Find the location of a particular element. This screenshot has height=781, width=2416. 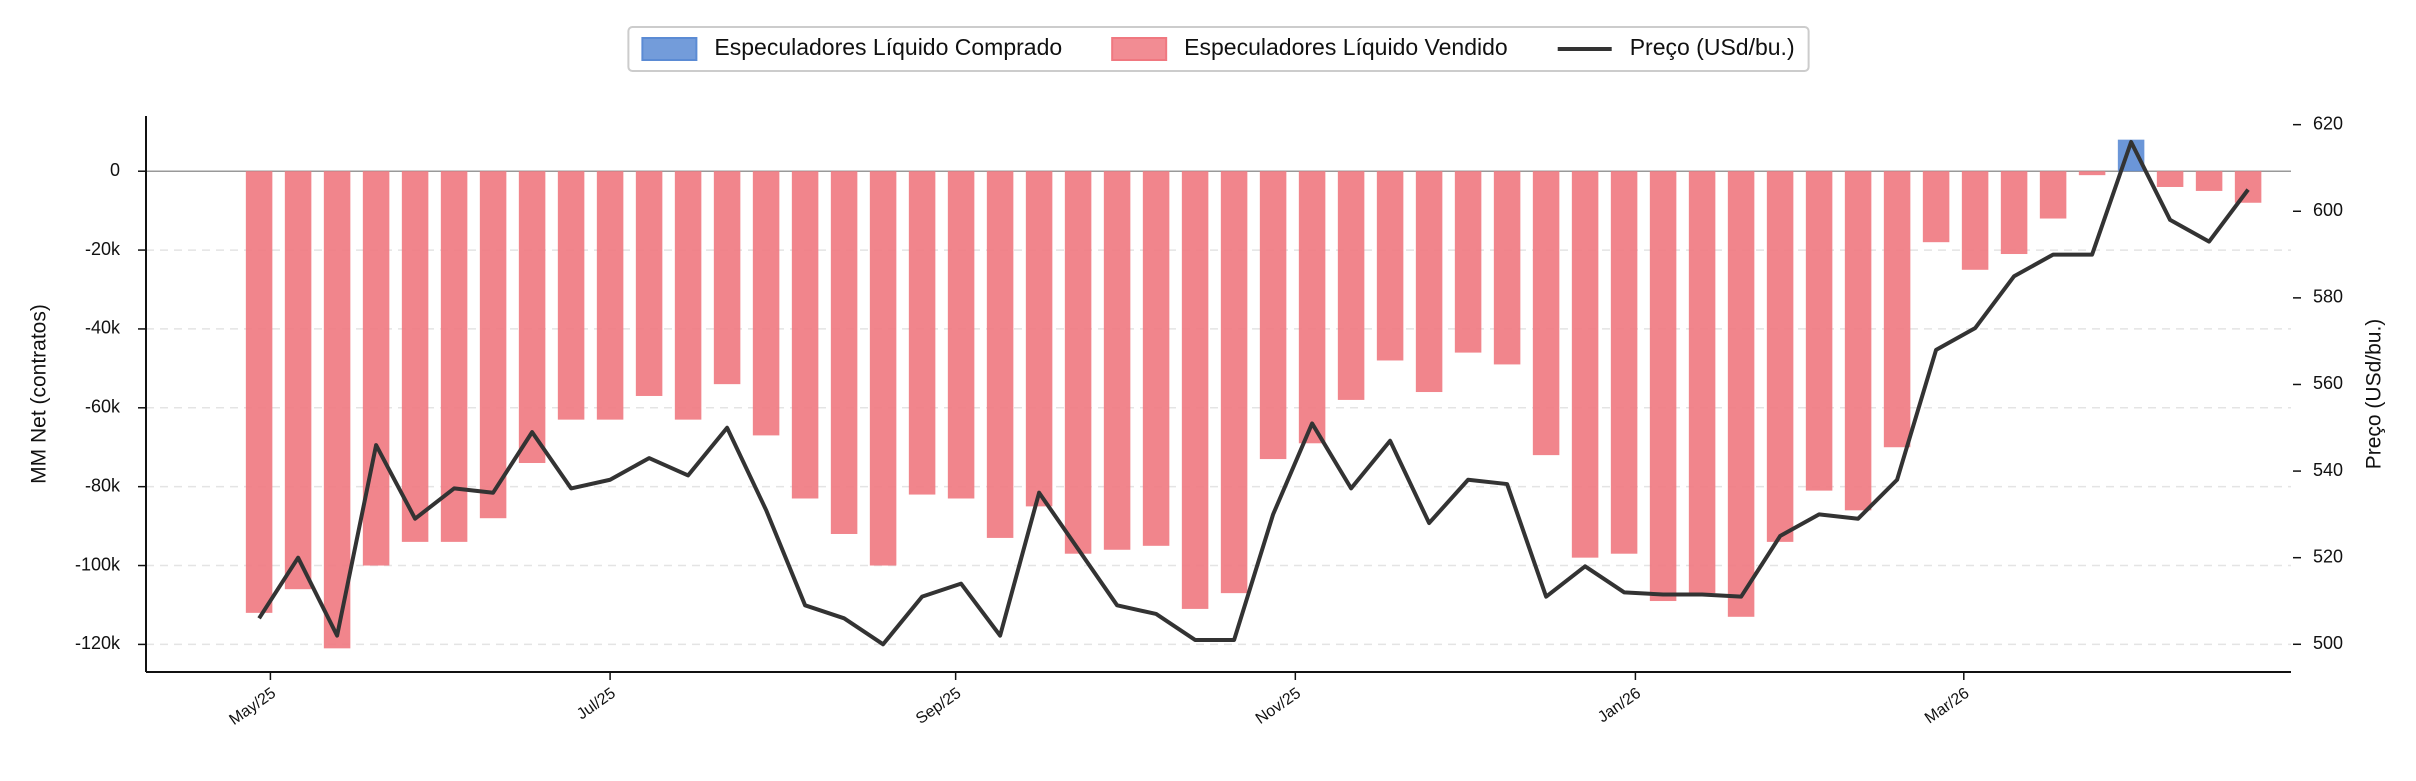

legend-label: Preço (USd/bu.) is located at coordinates (1712, 47).